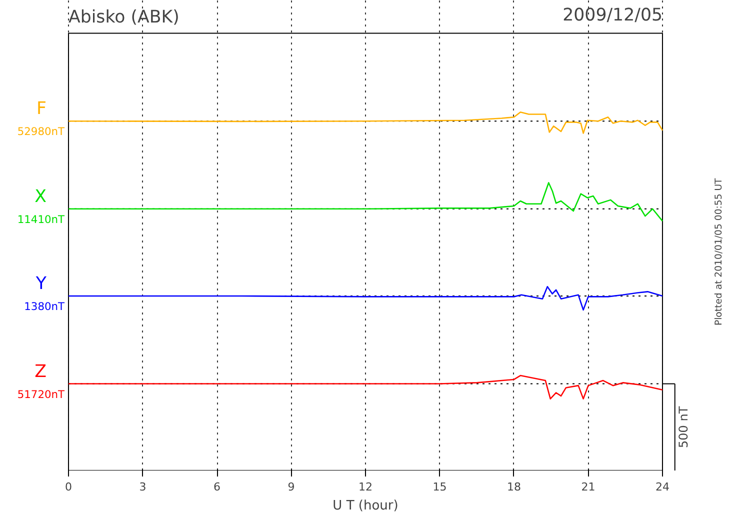 The width and height of the screenshot is (730, 520). Describe the element at coordinates (40, 372) in the screenshot. I see `series-label: Z` at that location.